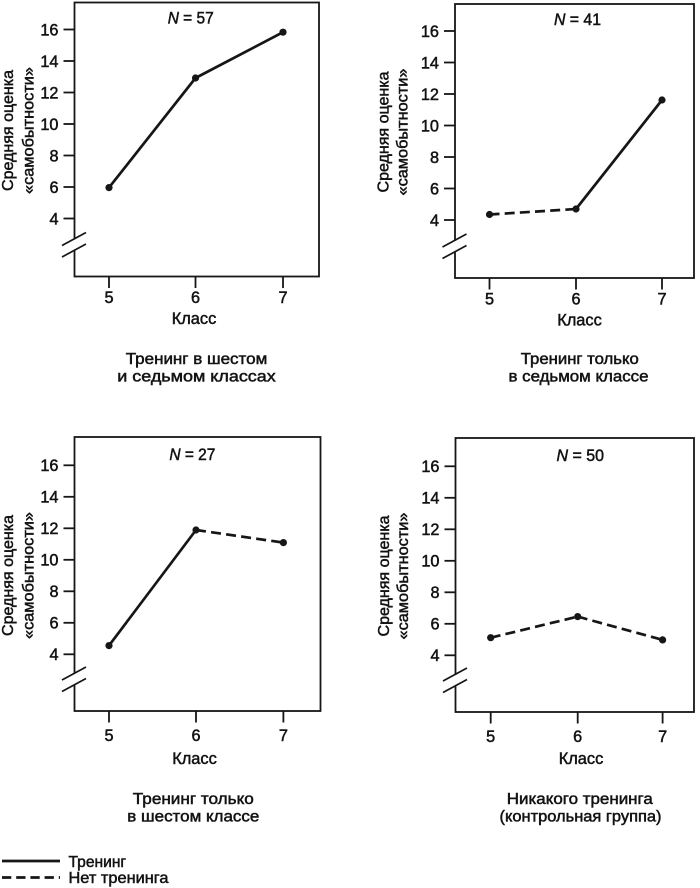 Image resolution: width=700 pixels, height=888 pixels. What do you see at coordinates (580, 799) in the screenshot?
I see `svg-text: Никакого тренинга` at bounding box center [580, 799].